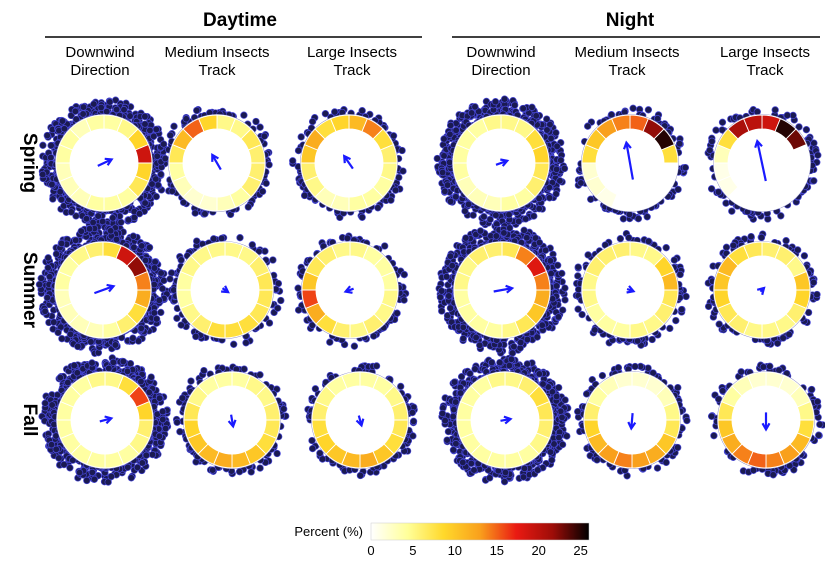 Image resolution: width=825 pixels, height=566 pixels. I want to click on group-title-night: Night, so click(630, 20).